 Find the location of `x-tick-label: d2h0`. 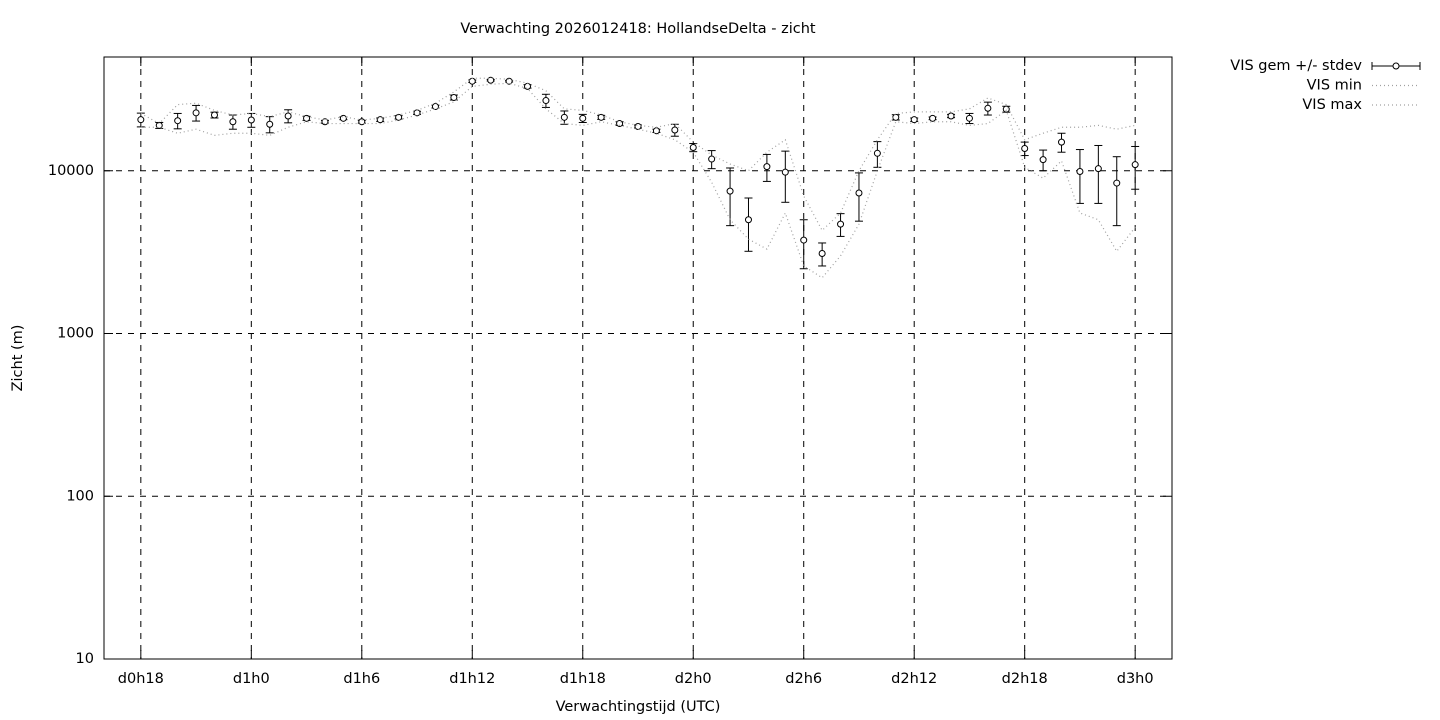

x-tick-label: d2h0 is located at coordinates (693, 679).